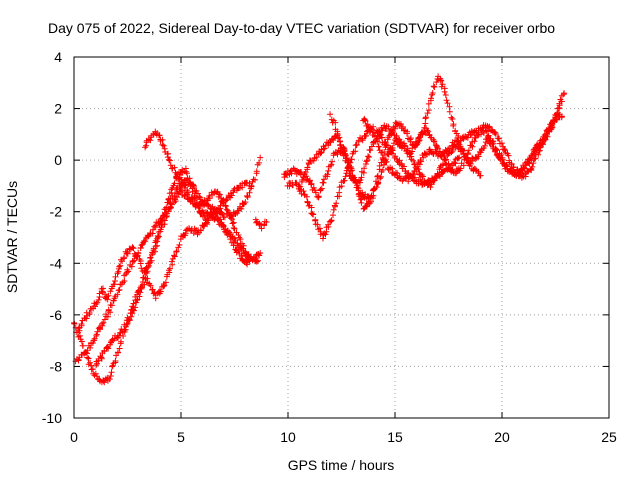 The image size is (640, 480). Describe the element at coordinates (395, 437) in the screenshot. I see `x-tick-label: 15` at that location.